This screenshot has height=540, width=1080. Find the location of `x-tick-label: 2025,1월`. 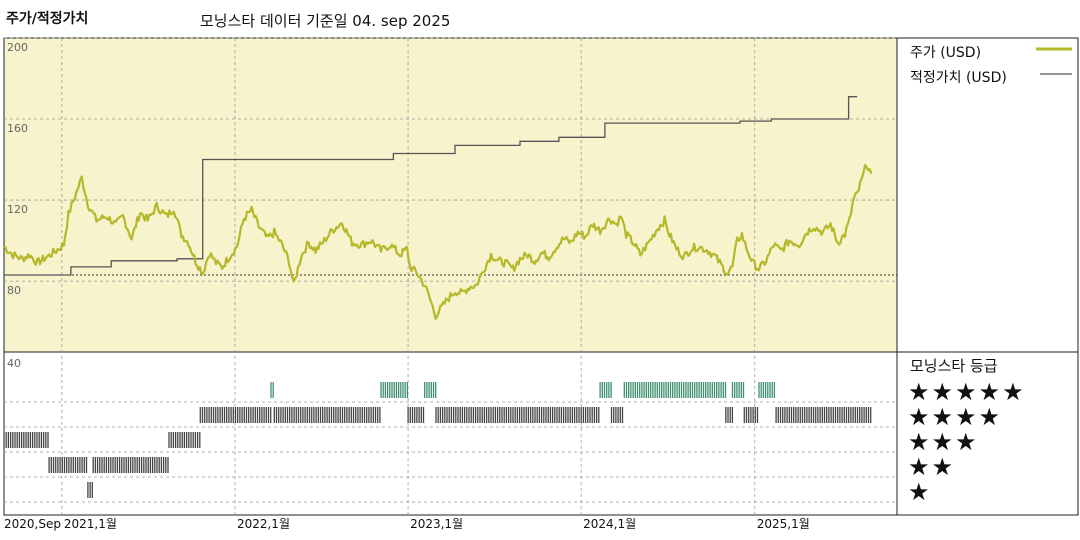

x-tick-label: 2025,1월 is located at coordinates (783, 524).